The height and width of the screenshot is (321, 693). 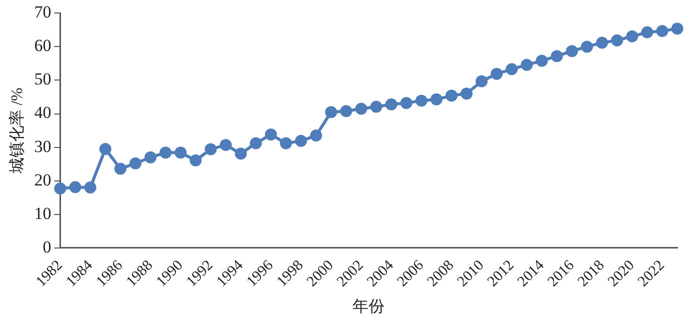 What do you see at coordinates (47, 246) in the screenshot?
I see `y-tick-label: 0` at bounding box center [47, 246].